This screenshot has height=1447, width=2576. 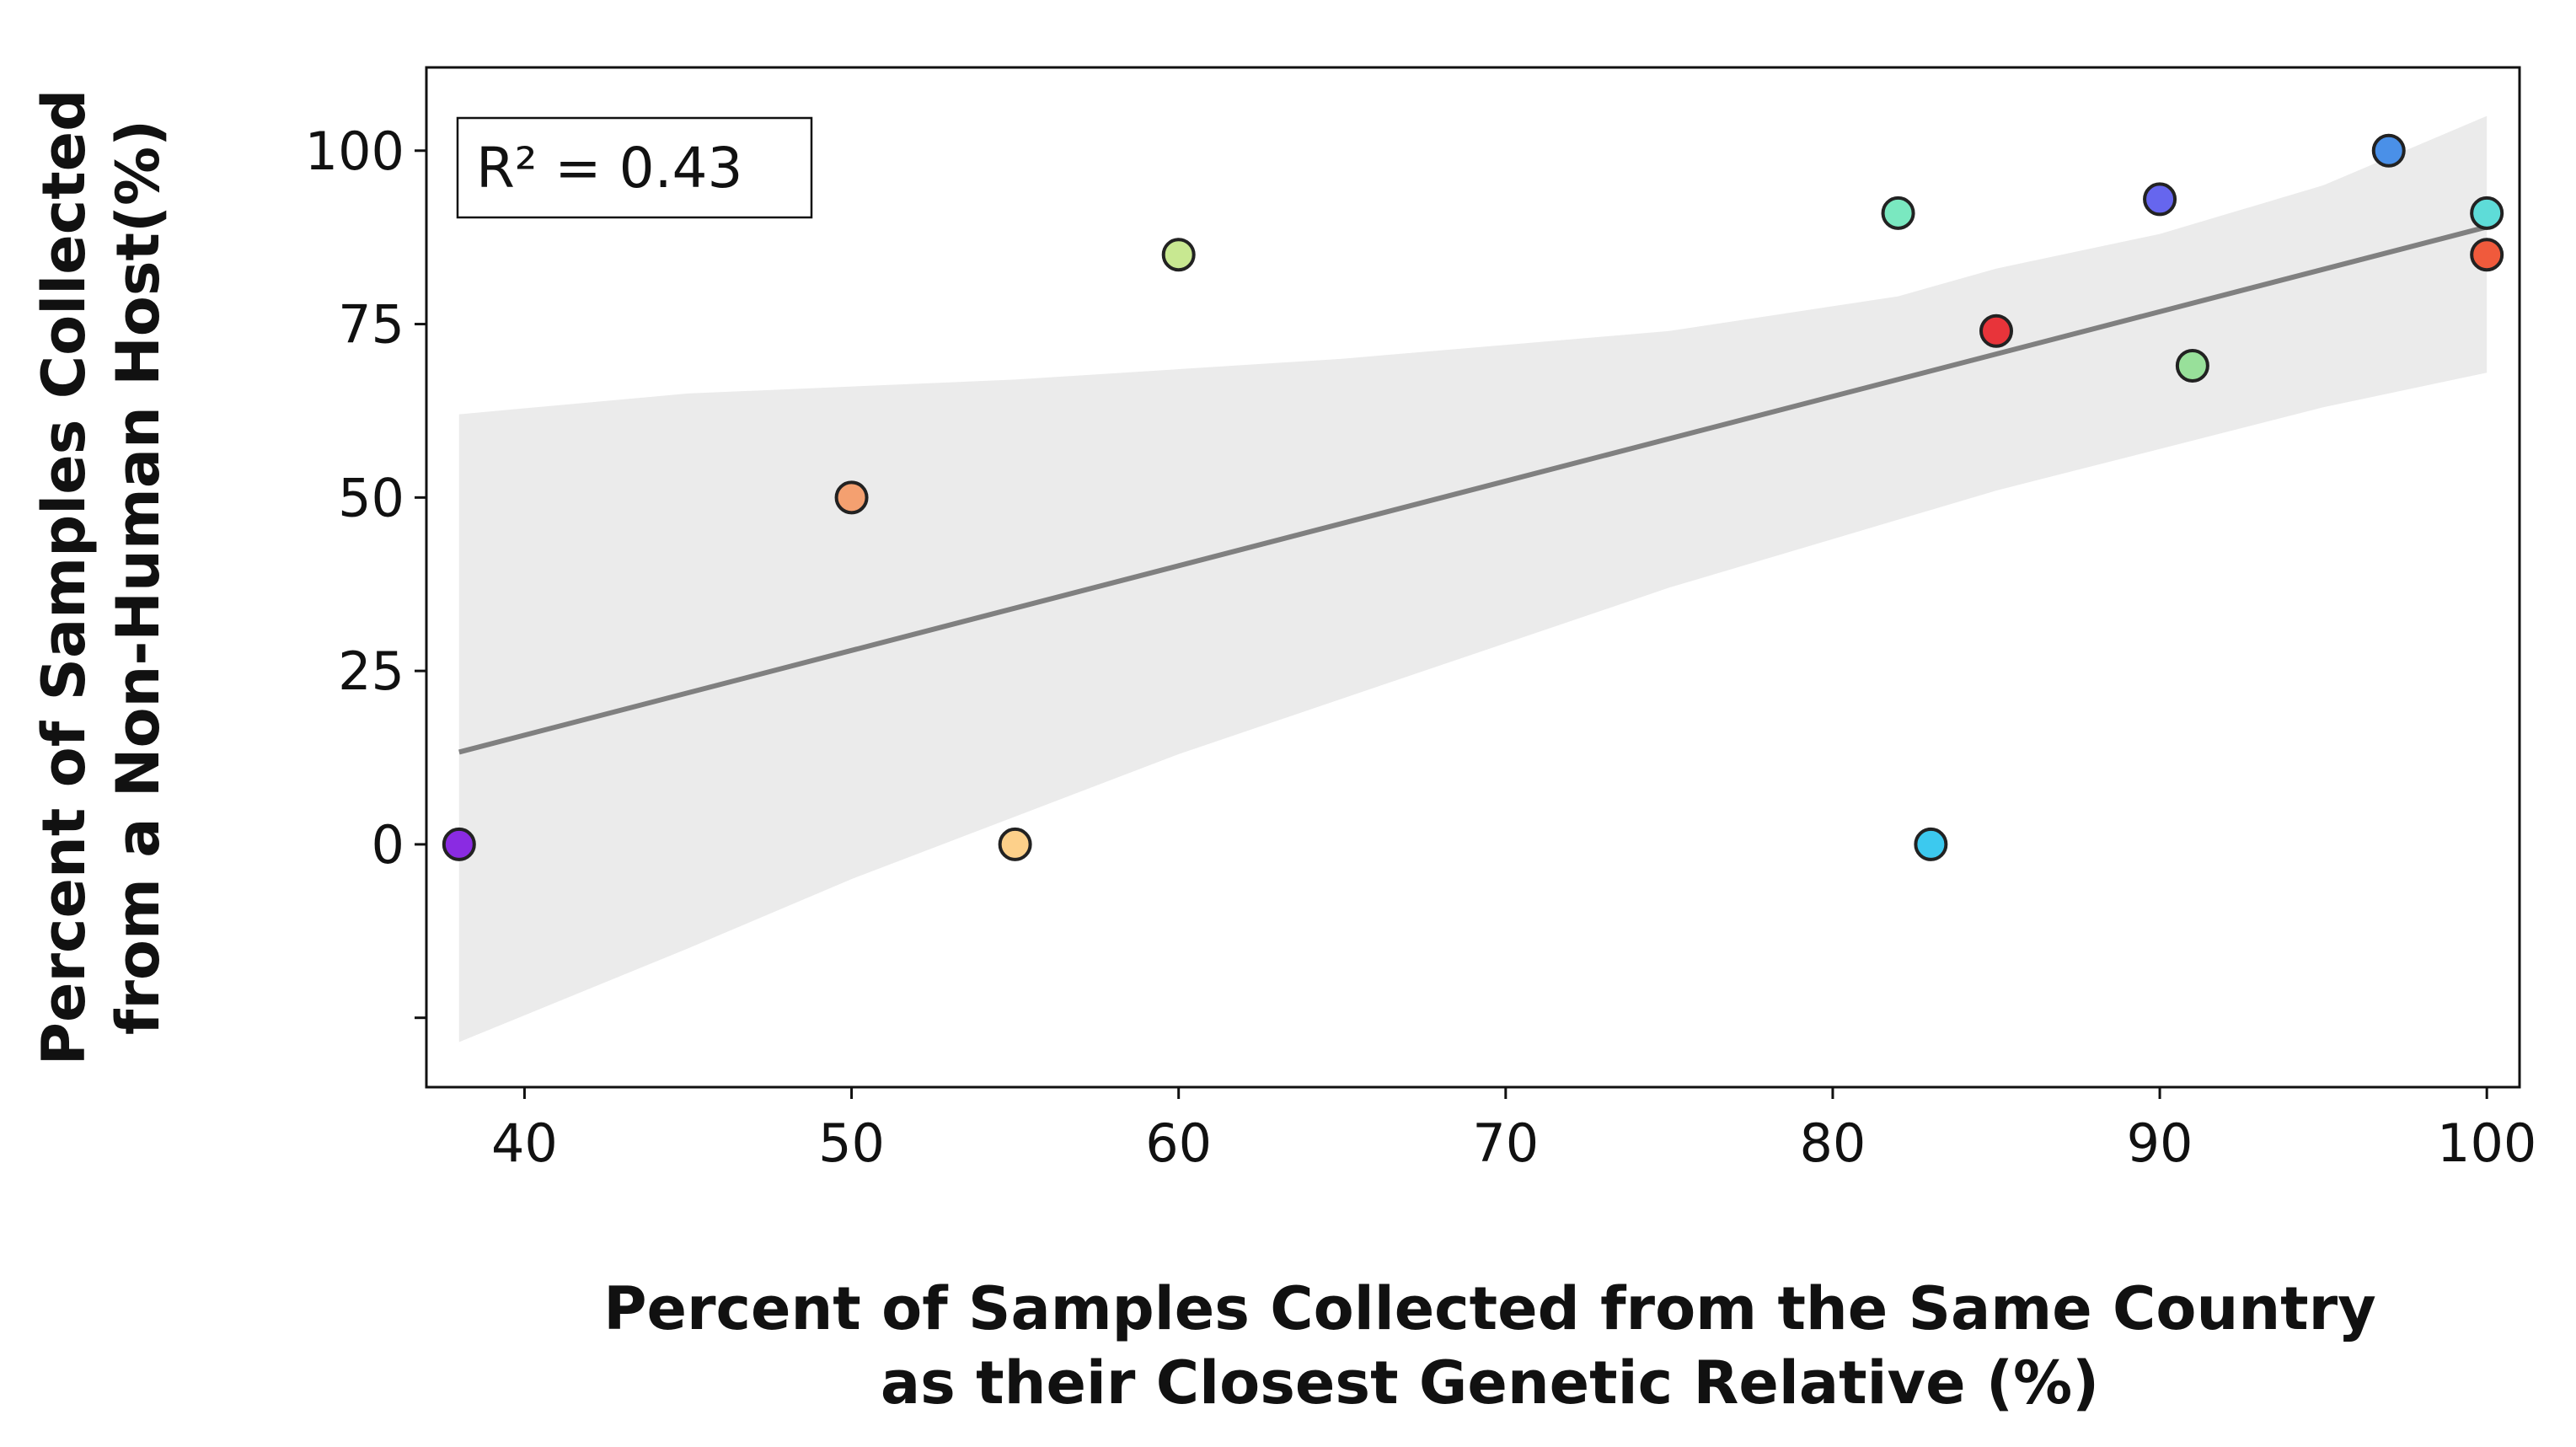 What do you see at coordinates (354, 151) in the screenshot?
I see `y-tick-label: 100` at bounding box center [354, 151].